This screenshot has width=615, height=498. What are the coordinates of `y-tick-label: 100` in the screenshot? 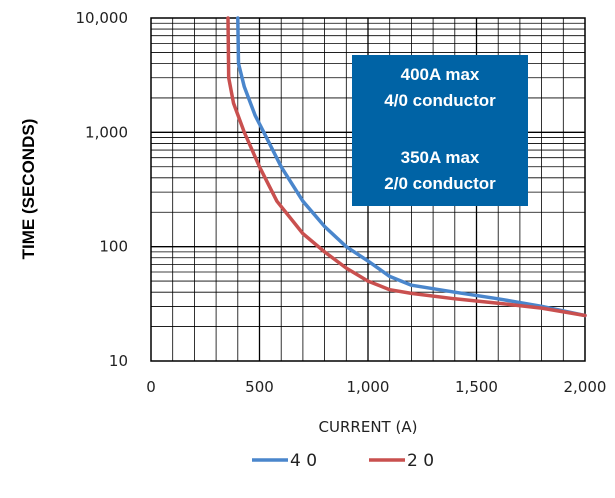 It's located at (113, 247).